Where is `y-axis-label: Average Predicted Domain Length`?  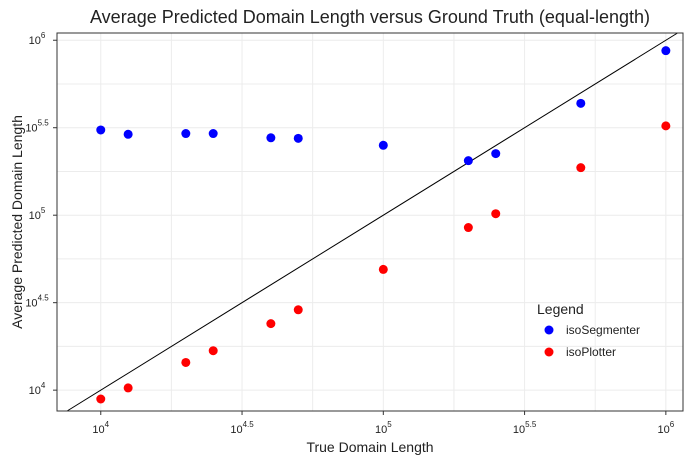
y-axis-label: Average Predicted Domain Length is located at coordinates (17, 222).